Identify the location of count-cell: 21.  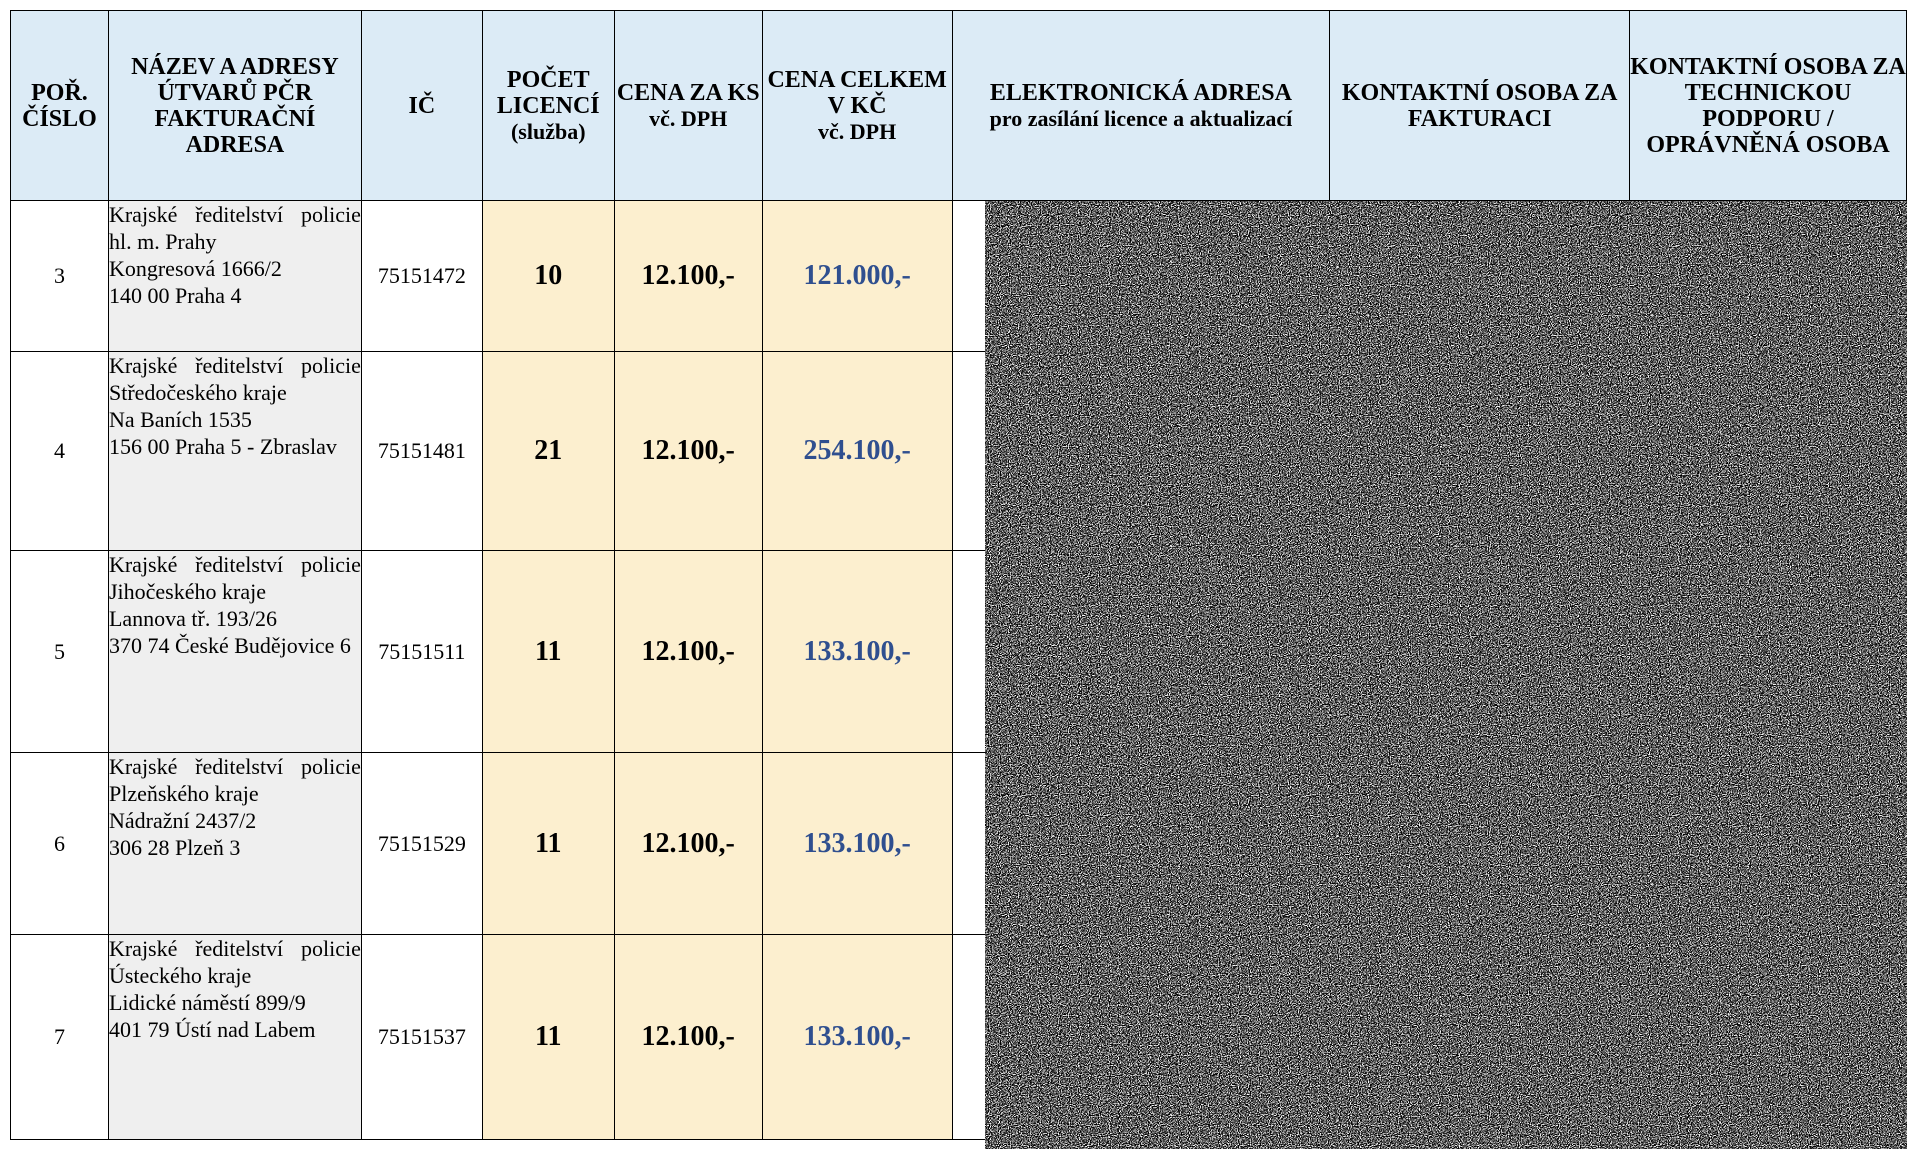
(548, 451).